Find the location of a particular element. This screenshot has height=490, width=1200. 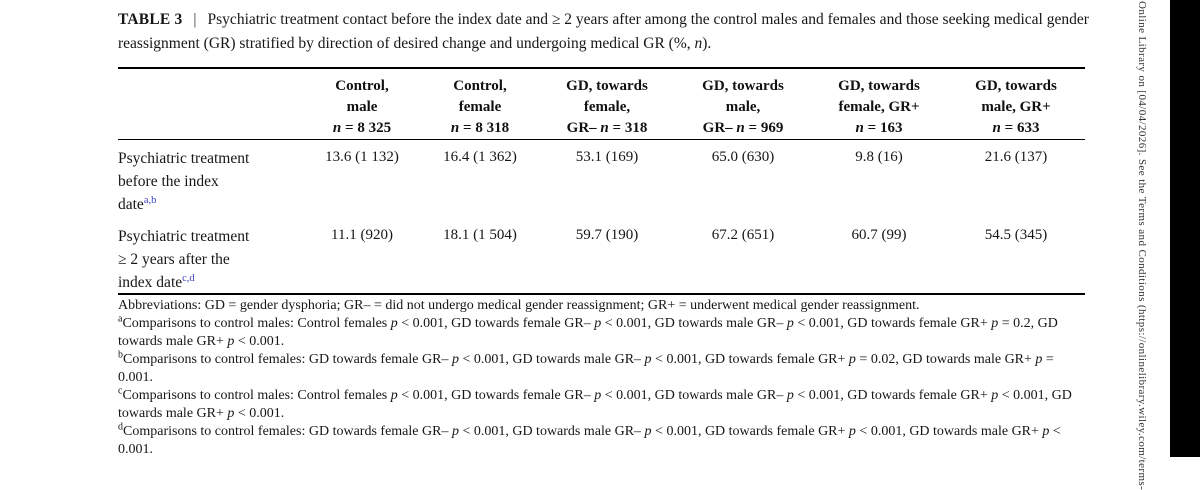

column-header-empty is located at coordinates (210, 107).